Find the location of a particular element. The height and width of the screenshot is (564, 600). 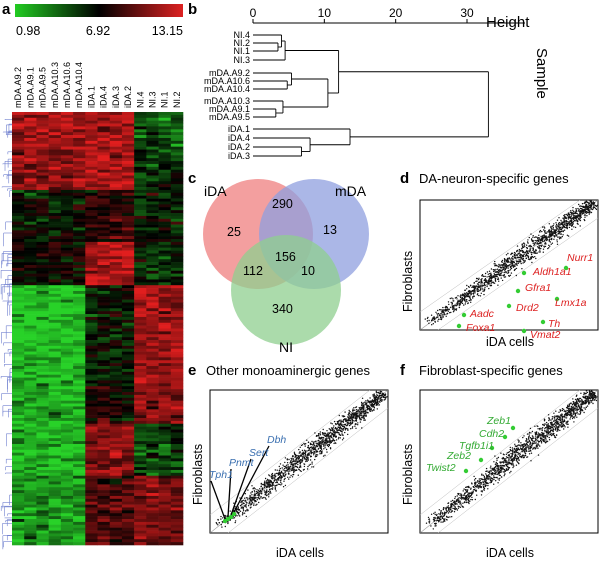

height-axis-ticks: 0 10 20 30 is located at coordinates (362, 14).